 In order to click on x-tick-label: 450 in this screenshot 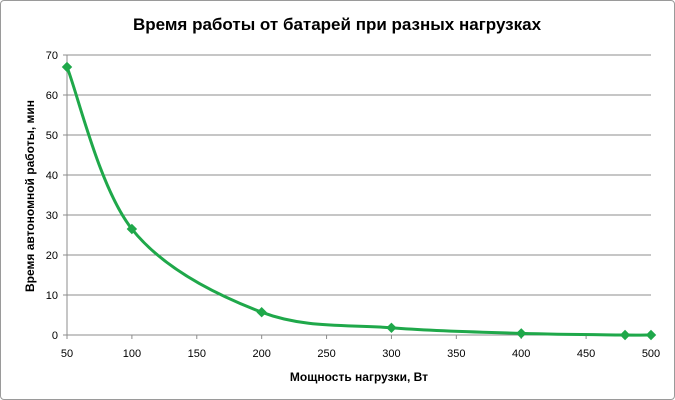, I will do `click(586, 354)`.